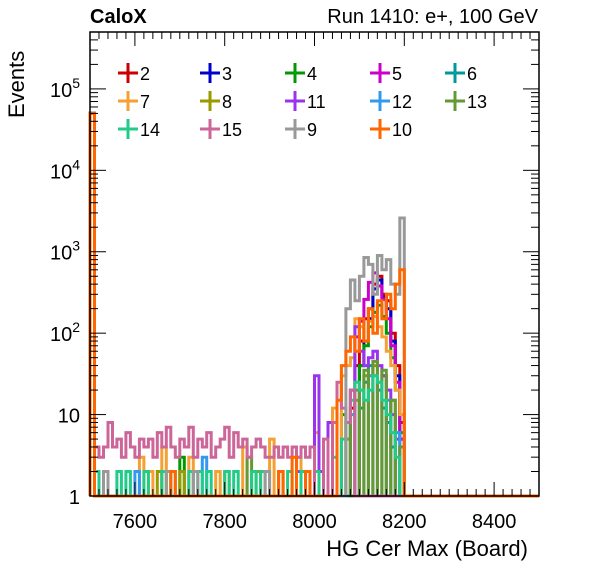 Image resolution: width=596 pixels, height=572 pixels. What do you see at coordinates (65, 88) in the screenshot?
I see `y-tick-label: 10⁵` at bounding box center [65, 88].